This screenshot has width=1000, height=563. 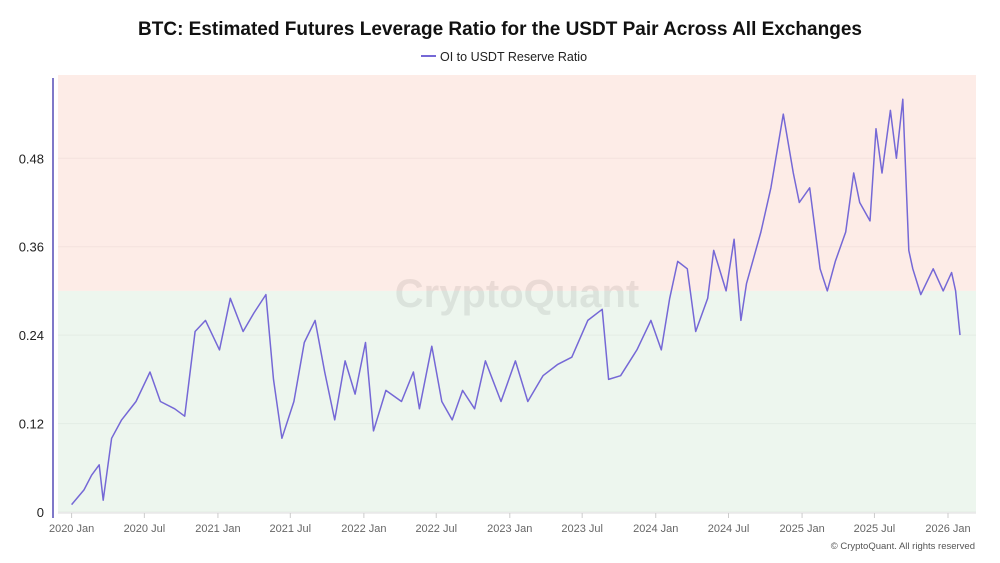 I want to click on x-tick-label: 2024 Jul, so click(x=729, y=529).